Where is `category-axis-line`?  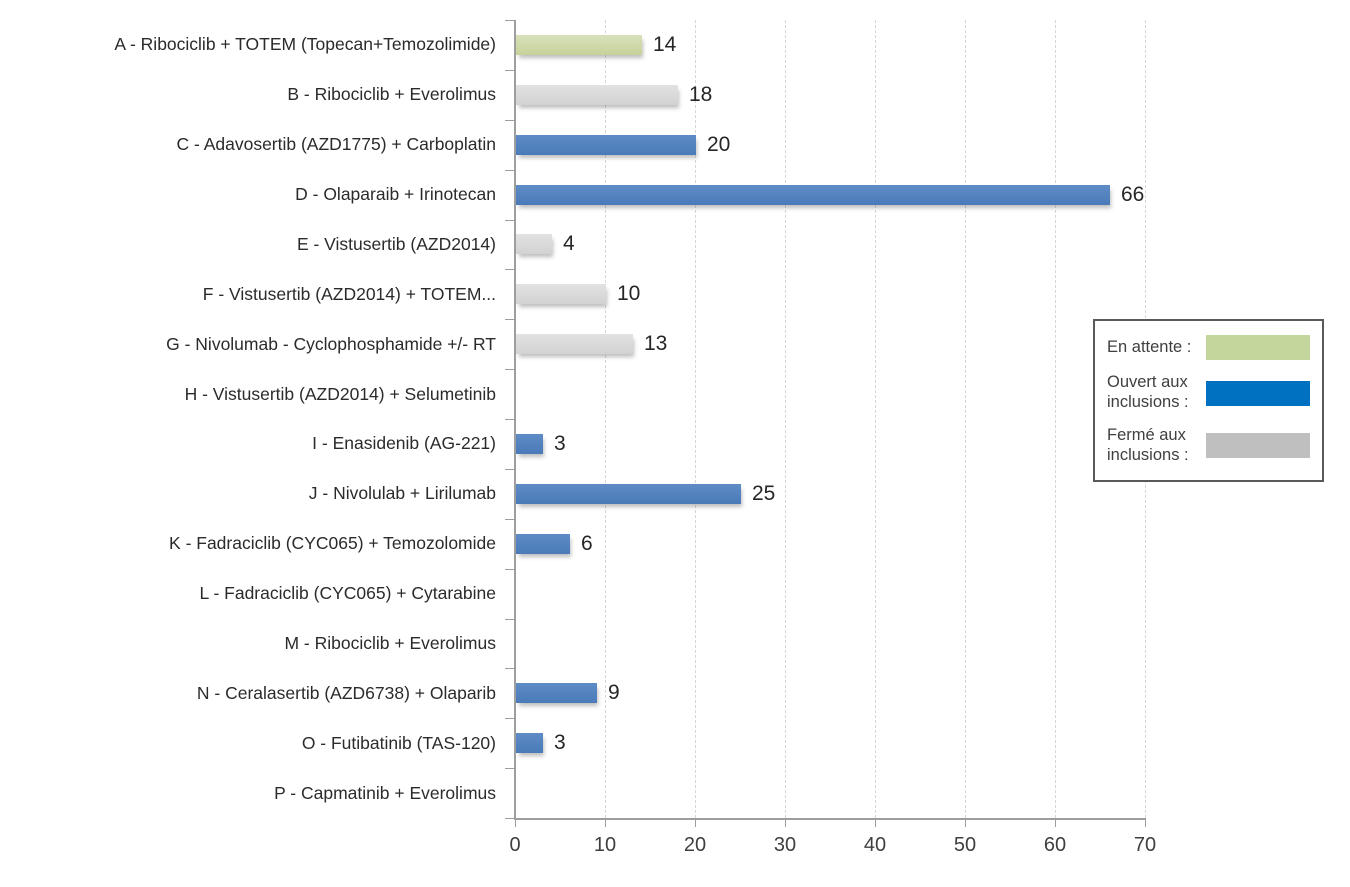 category-axis-line is located at coordinates (515, 419).